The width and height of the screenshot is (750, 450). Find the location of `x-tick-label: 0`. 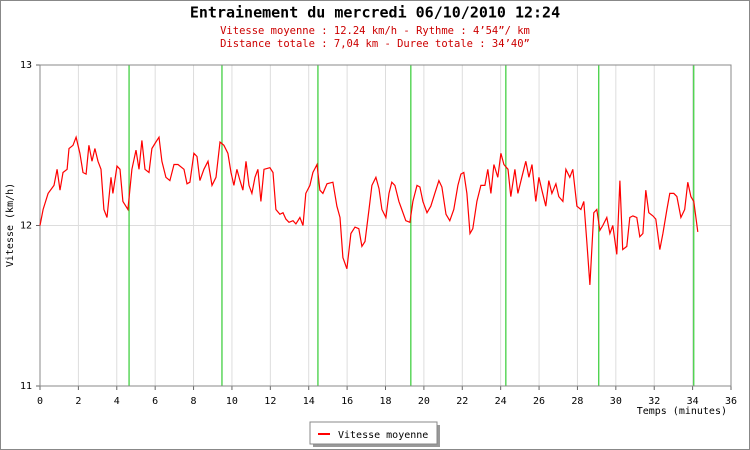

x-tick-label: 0 is located at coordinates (40, 401).